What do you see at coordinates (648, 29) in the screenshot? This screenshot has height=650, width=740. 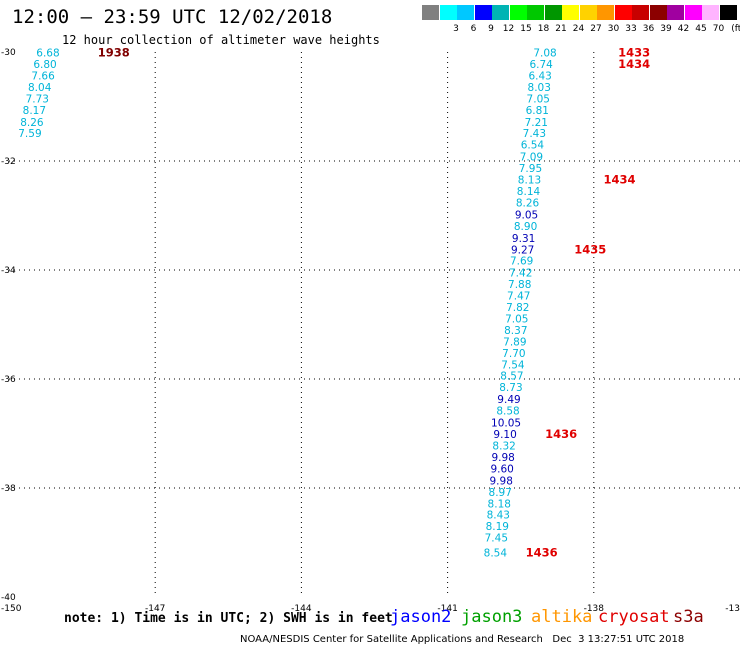 I see `color-scale-label: 36` at bounding box center [648, 29].